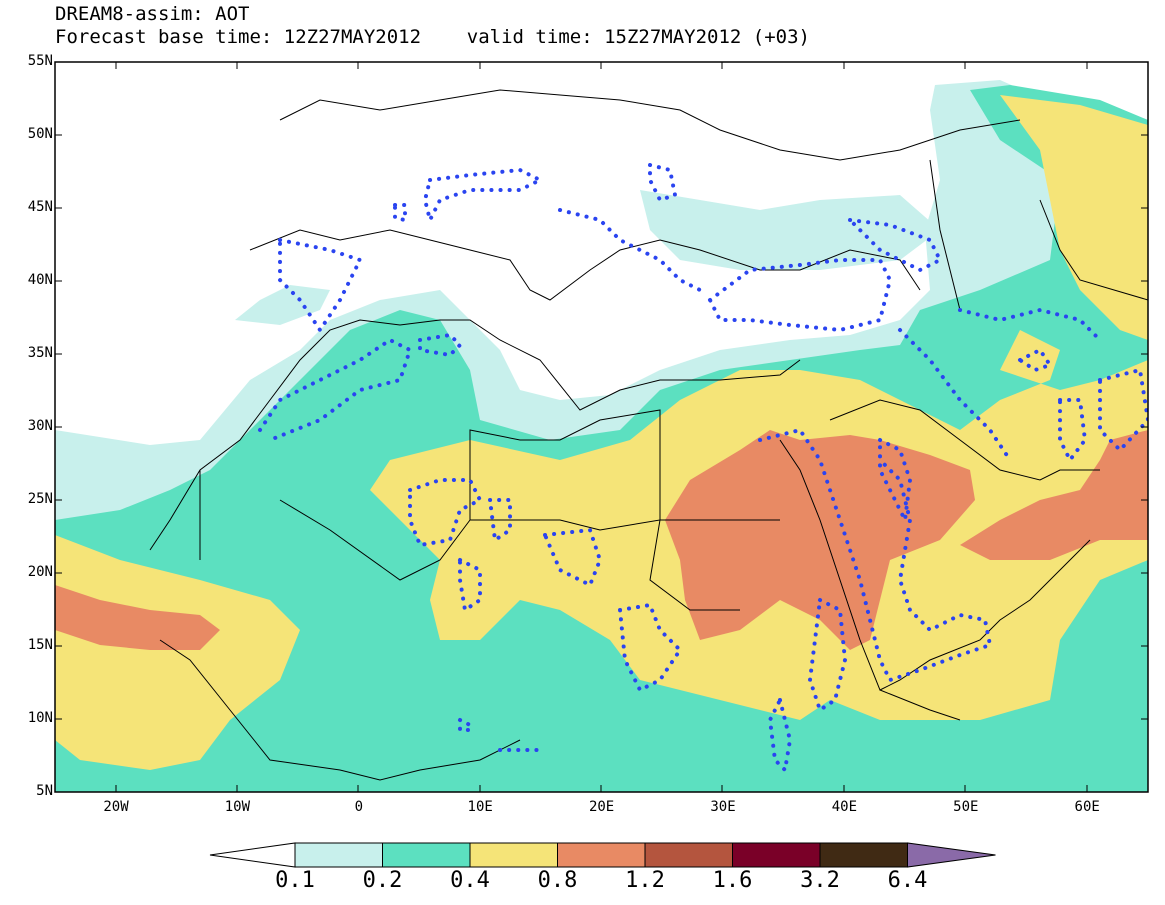 The width and height of the screenshot is (1165, 905). Describe the element at coordinates (116, 807) in the screenshot. I see `lon-label: 20W` at that location.